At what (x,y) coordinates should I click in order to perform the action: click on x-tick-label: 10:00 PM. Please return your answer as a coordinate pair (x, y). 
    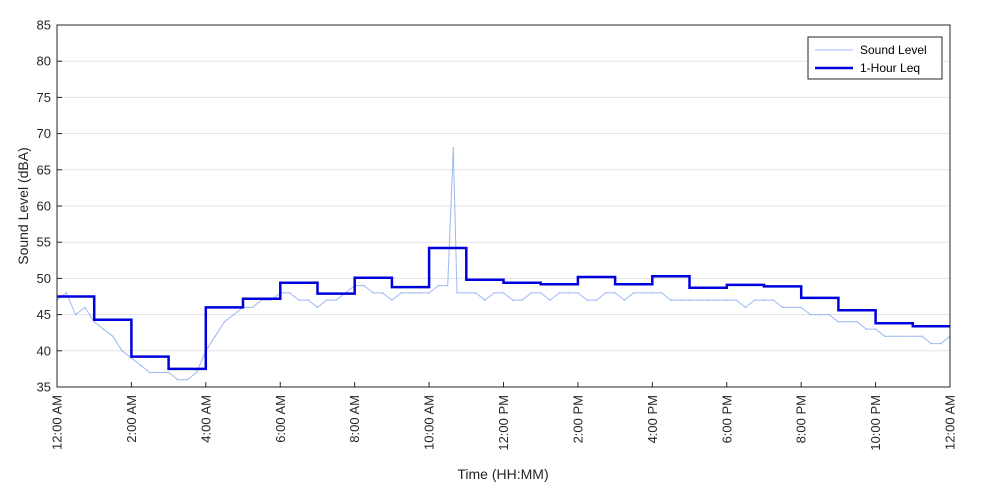
    Looking at the image, I should click on (875, 423).